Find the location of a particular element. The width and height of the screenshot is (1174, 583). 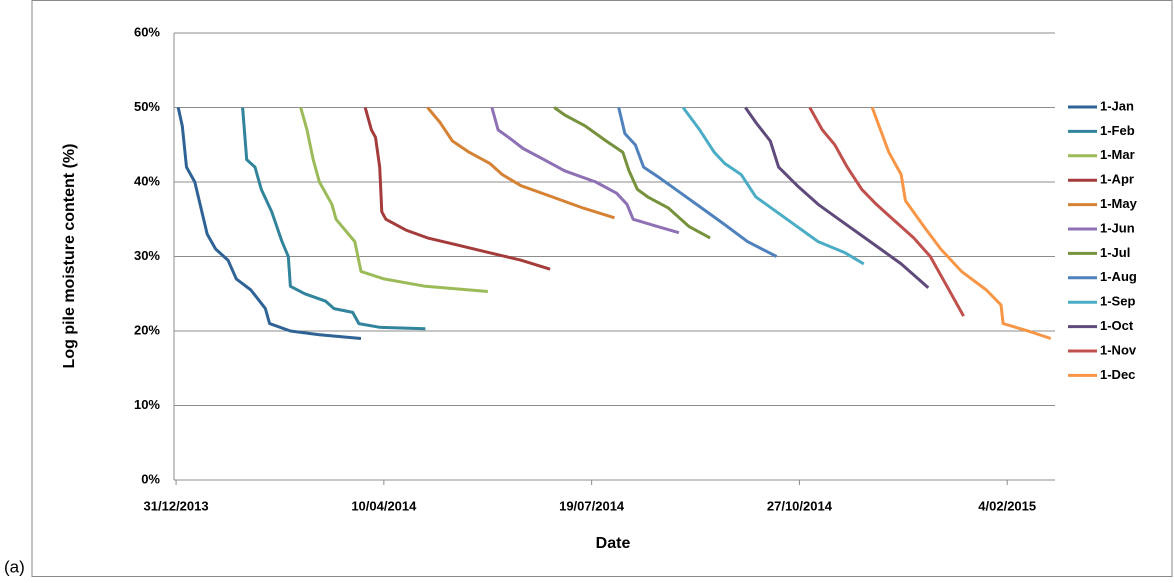

y-tick-label: 50% is located at coordinates (147, 106).